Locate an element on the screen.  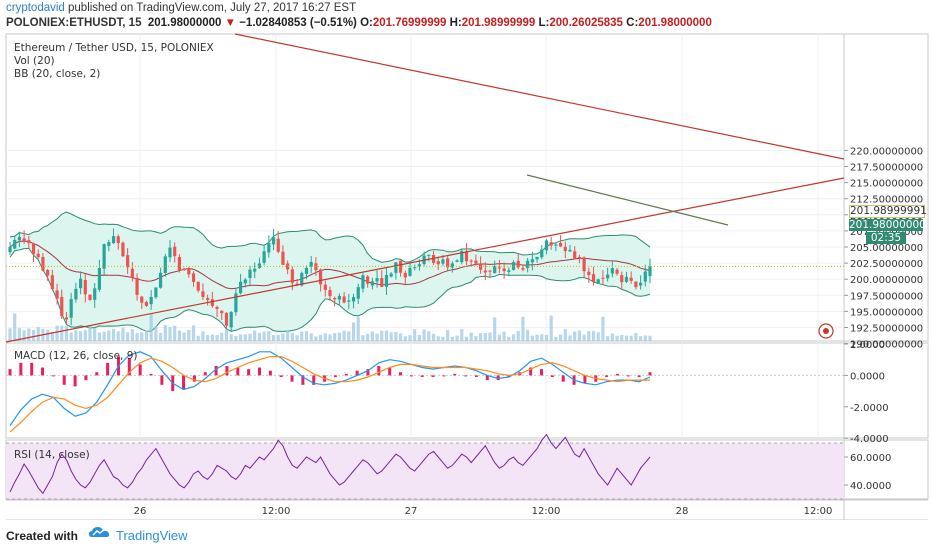
symbol-name: POLONIEX:ETHUSDT, 15 is located at coordinates (74, 23).